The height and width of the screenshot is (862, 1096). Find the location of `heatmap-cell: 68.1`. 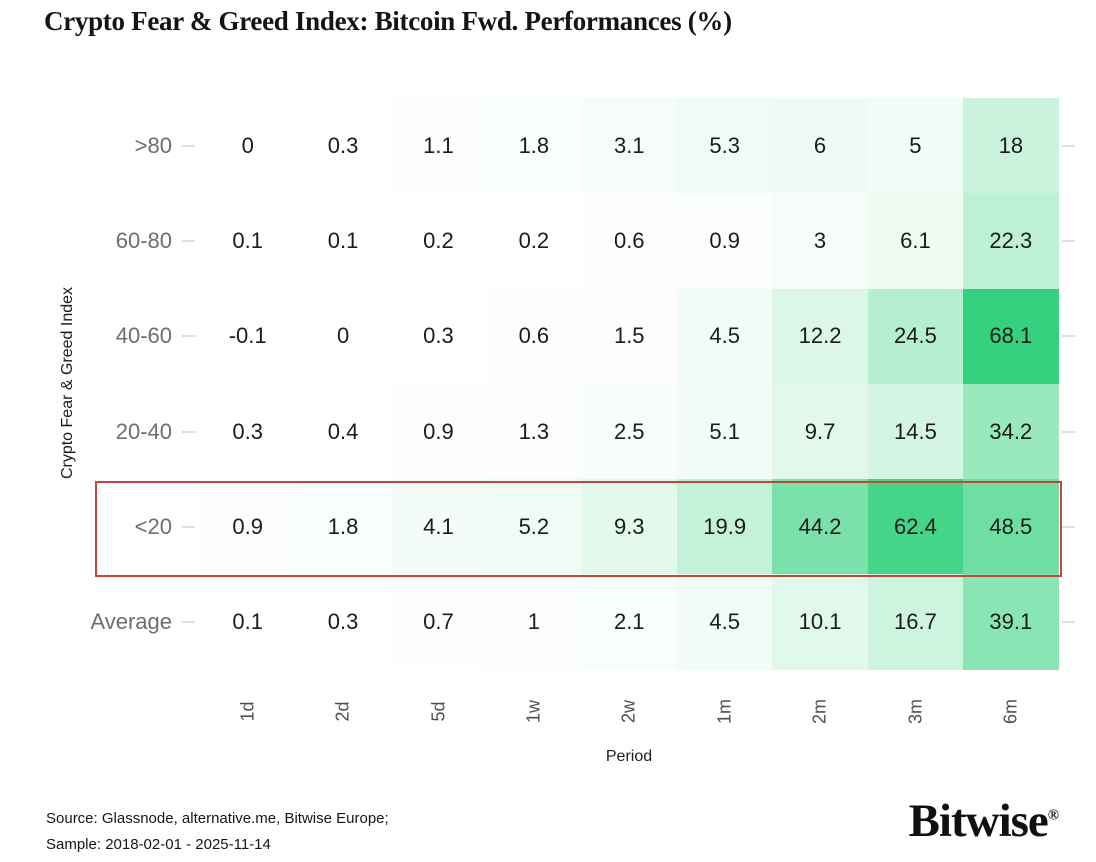

heatmap-cell: 68.1 is located at coordinates (1011, 336).